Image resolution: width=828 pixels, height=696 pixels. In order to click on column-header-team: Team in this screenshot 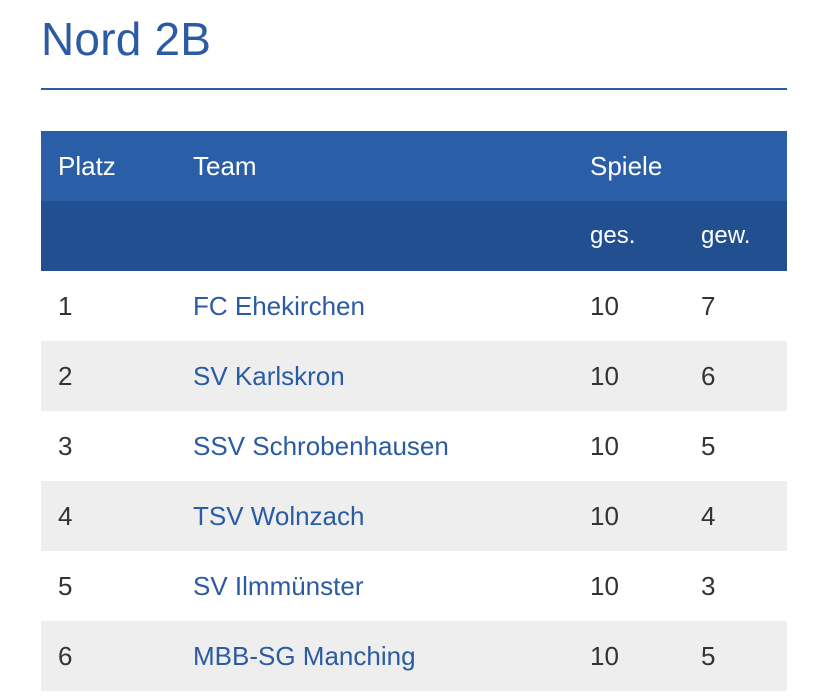, I will do `click(225, 165)`.